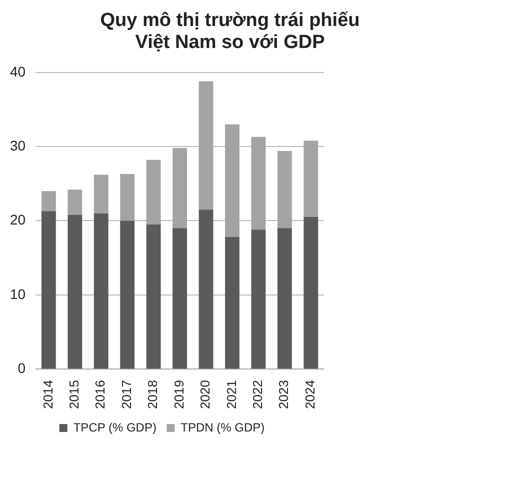 This screenshot has width=507, height=483. What do you see at coordinates (222, 427) in the screenshot?
I see `legend-label: TPDN (% GDP)` at bounding box center [222, 427].